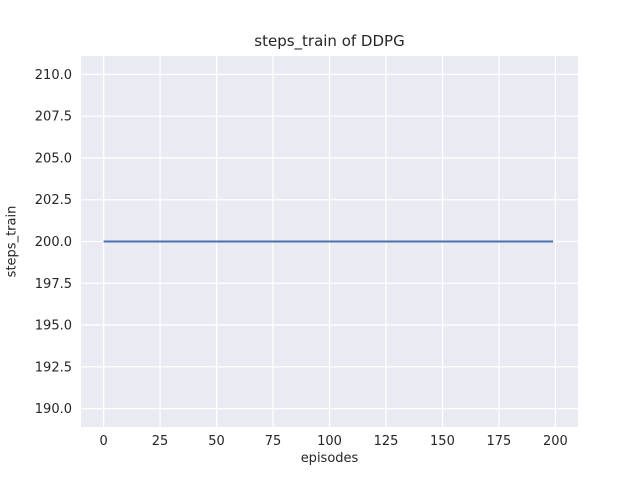 The height and width of the screenshot is (480, 640). I want to click on y-tick-label: 205.0, so click(53, 158).